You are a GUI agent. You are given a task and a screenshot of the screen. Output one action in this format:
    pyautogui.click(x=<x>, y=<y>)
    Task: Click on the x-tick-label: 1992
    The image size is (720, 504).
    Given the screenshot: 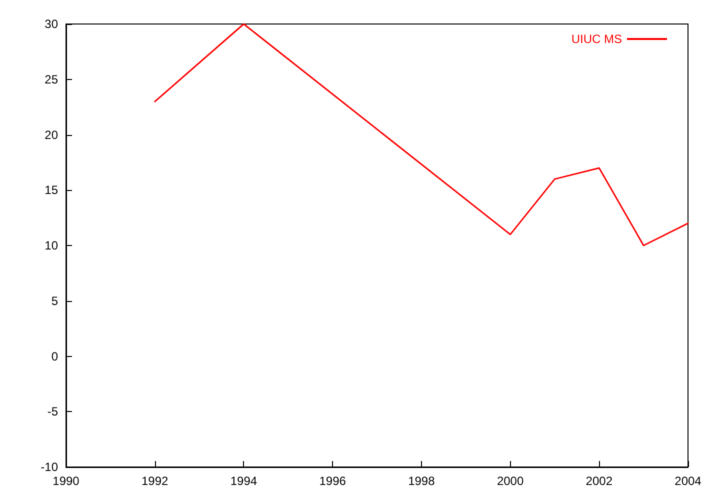 What is the action you would take?
    pyautogui.click(x=155, y=481)
    